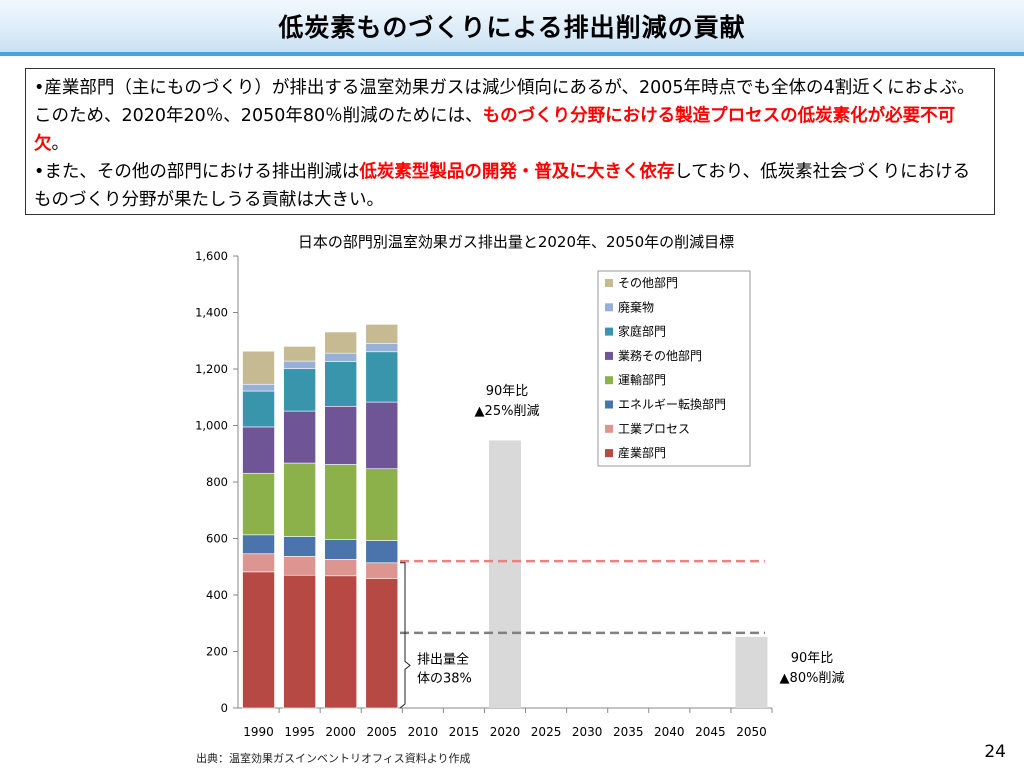 The image size is (1024, 768). I want to click on legend-label: 工業プロセス, so click(654, 429).